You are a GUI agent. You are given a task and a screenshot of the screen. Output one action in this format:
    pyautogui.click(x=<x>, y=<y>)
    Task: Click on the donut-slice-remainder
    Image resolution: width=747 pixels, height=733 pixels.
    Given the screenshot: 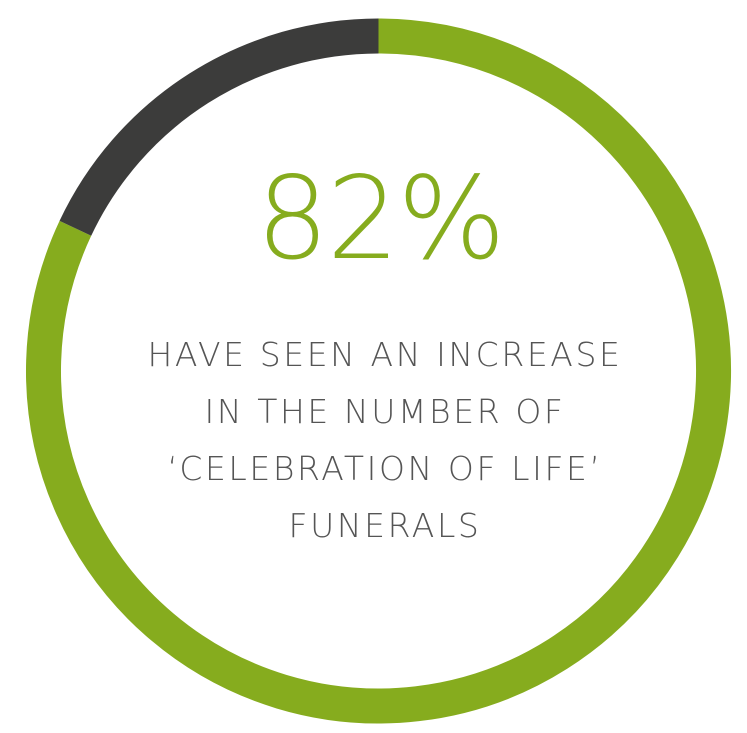 What is the action you would take?
    pyautogui.click(x=219, y=127)
    